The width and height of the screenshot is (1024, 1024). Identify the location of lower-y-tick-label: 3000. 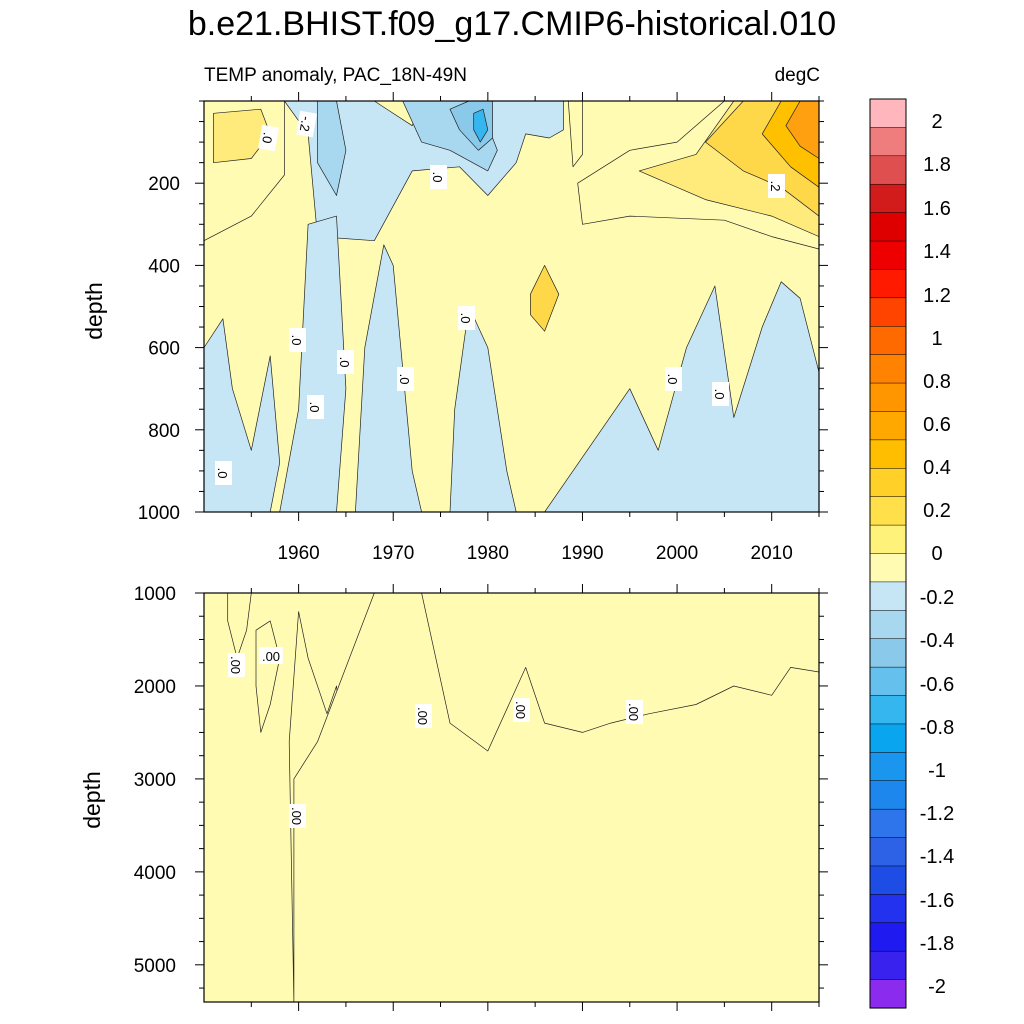
(155, 780).